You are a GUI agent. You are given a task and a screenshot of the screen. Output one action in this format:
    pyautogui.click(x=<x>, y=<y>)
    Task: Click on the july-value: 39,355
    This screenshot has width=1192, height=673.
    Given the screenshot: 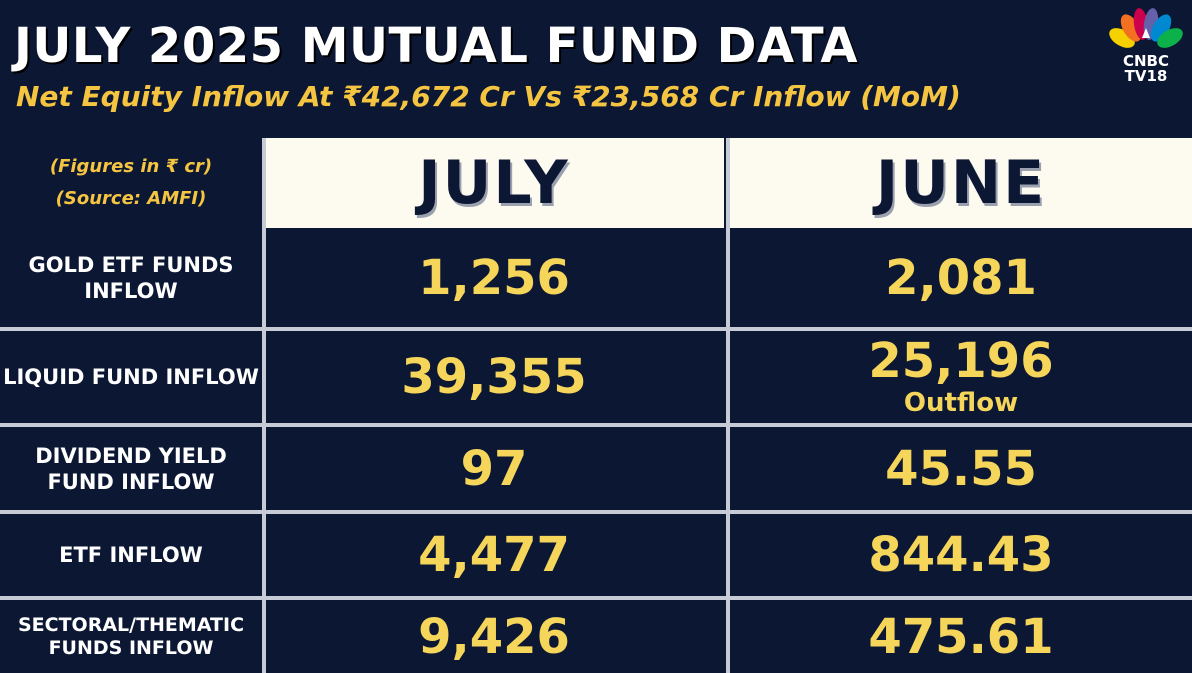 What is the action you would take?
    pyautogui.click(x=494, y=377)
    